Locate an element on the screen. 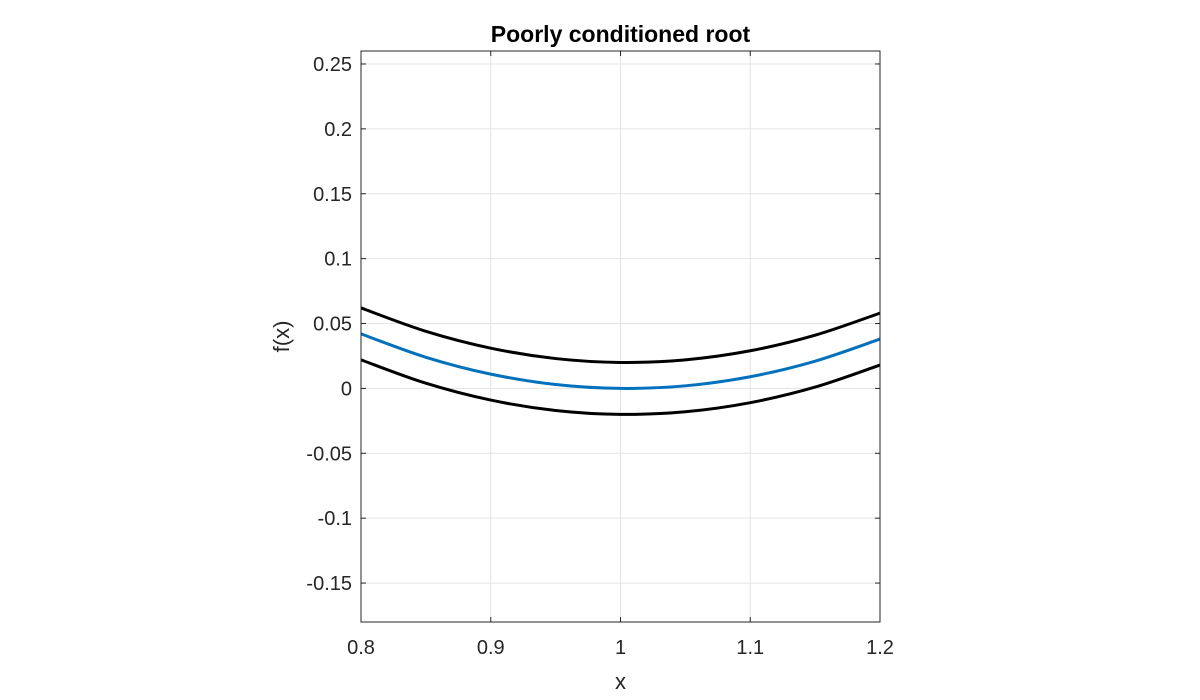 Image resolution: width=1200 pixels, height=700 pixels. y-tick-label: 0.25 is located at coordinates (332, 65).